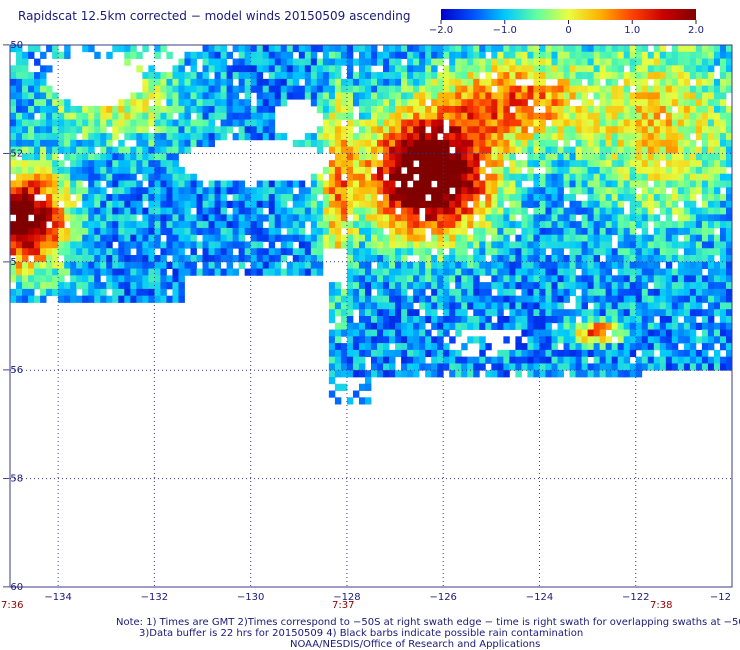  What do you see at coordinates (12, 479) in the screenshot?
I see `latitude-label: −58` at bounding box center [12, 479].